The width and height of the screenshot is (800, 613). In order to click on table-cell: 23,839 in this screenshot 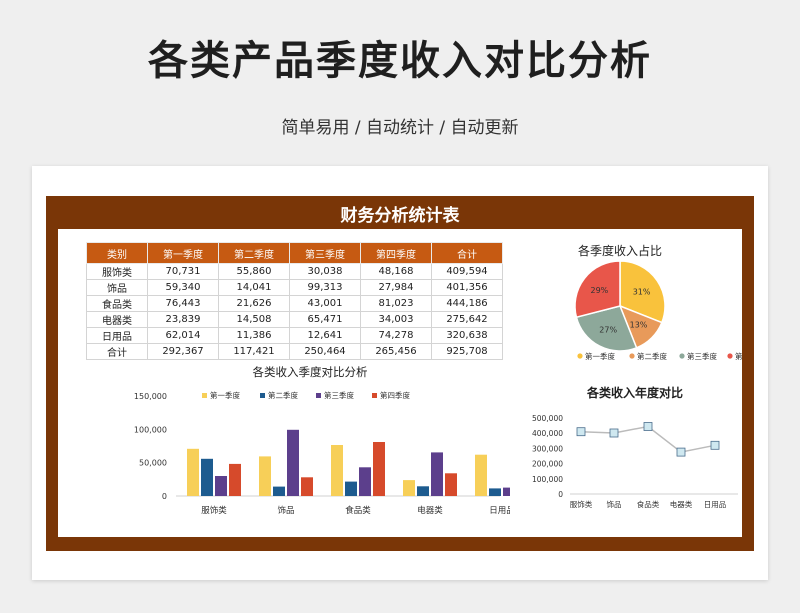, I will do `click(183, 319)`.